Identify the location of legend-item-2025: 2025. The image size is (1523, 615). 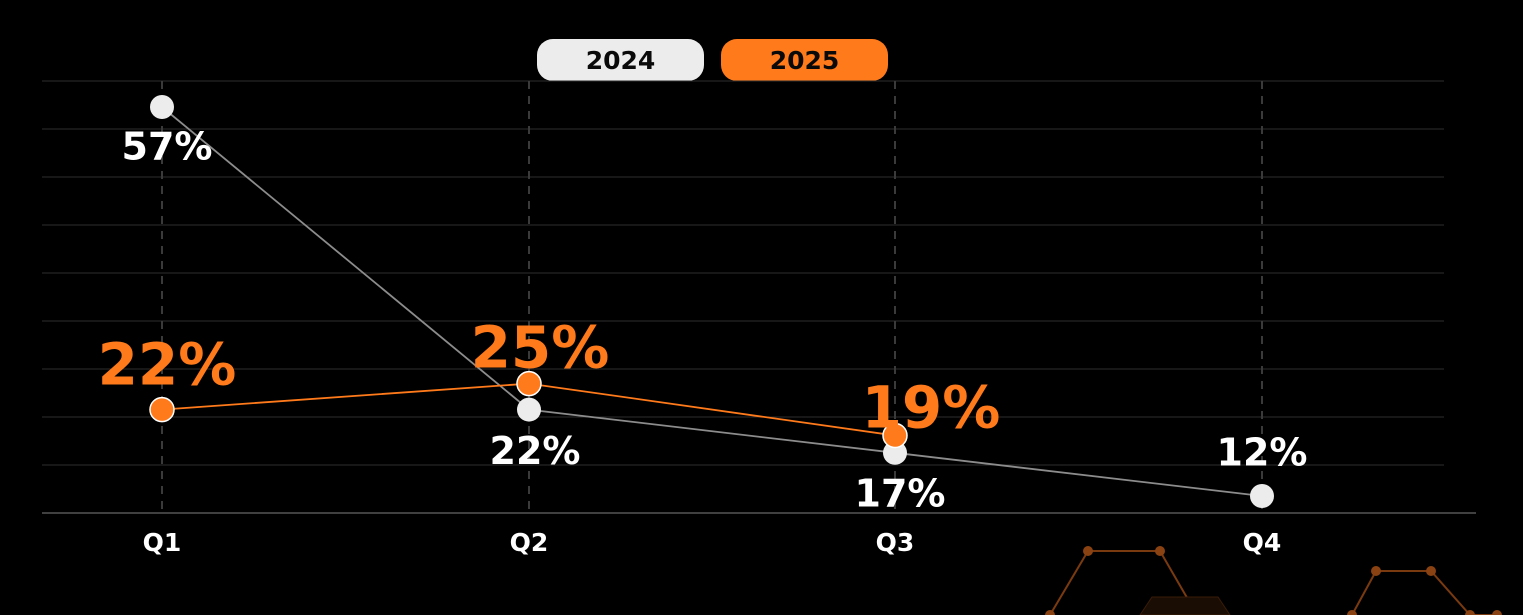
(804, 60).